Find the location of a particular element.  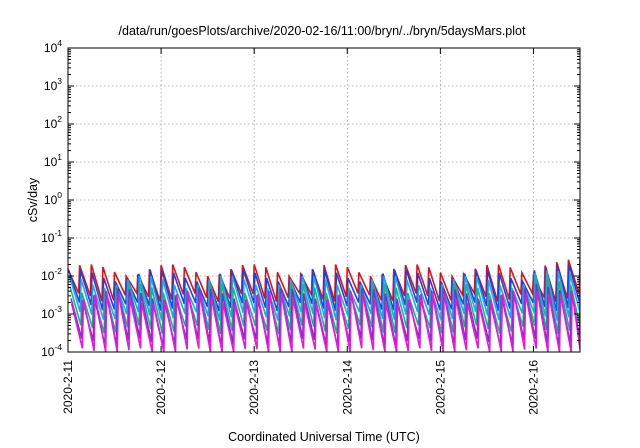

y-axis-label: cSv/day is located at coordinates (33, 199).